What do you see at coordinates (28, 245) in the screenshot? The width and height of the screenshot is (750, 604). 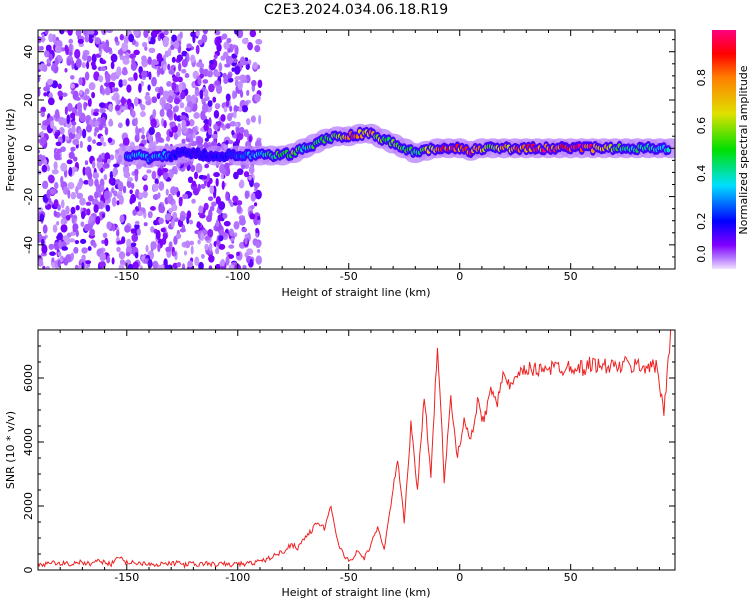 I see `spectrogram-ytick-label: -40` at bounding box center [28, 245].